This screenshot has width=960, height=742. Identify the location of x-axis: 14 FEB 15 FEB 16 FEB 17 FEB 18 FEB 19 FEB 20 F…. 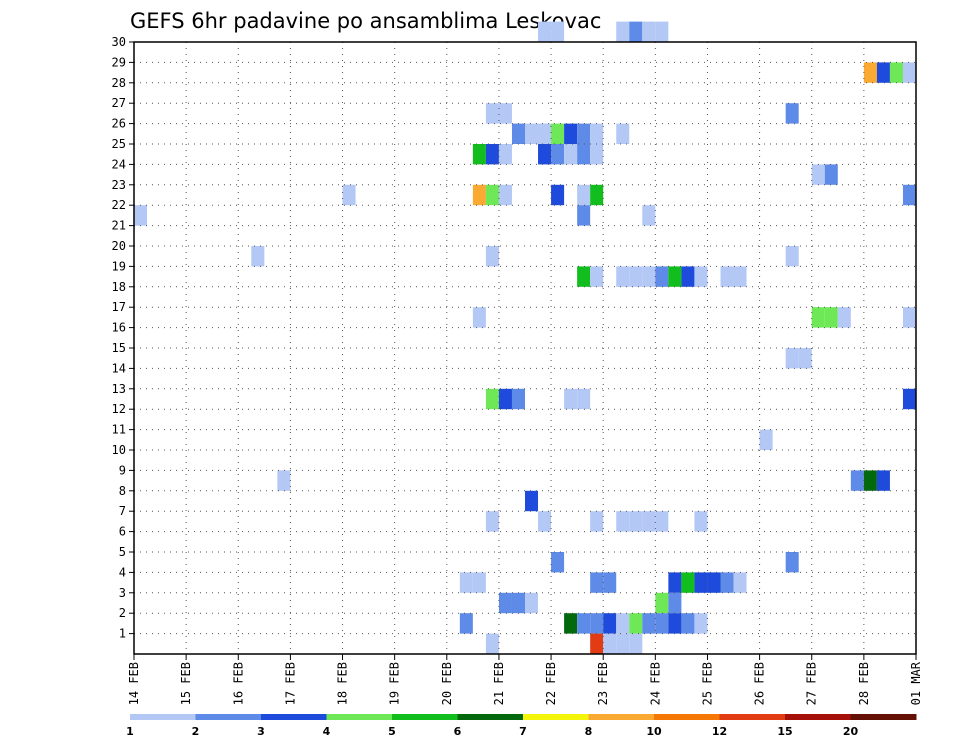
(525, 679).